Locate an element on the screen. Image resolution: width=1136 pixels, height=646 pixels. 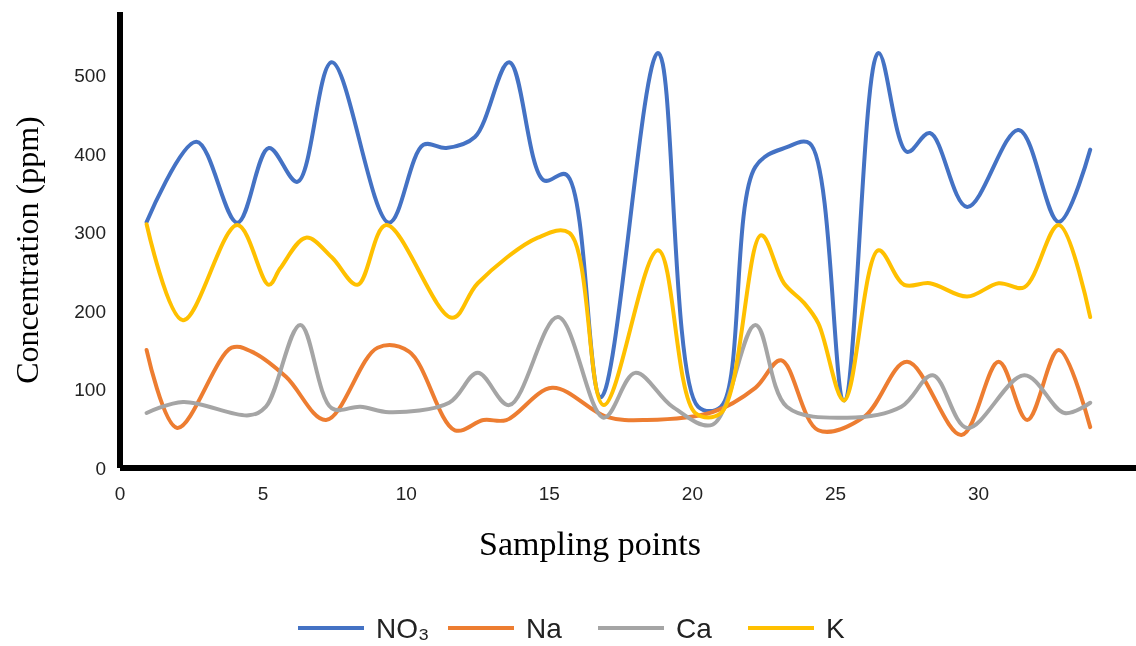
legend-label: NO₃ is located at coordinates (403, 628).